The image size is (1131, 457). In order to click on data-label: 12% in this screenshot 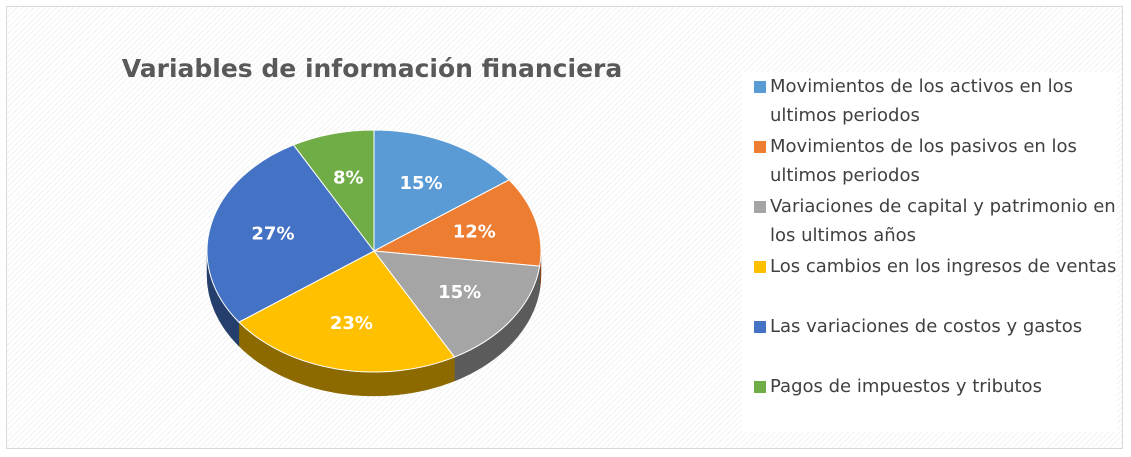, I will do `click(474, 231)`.